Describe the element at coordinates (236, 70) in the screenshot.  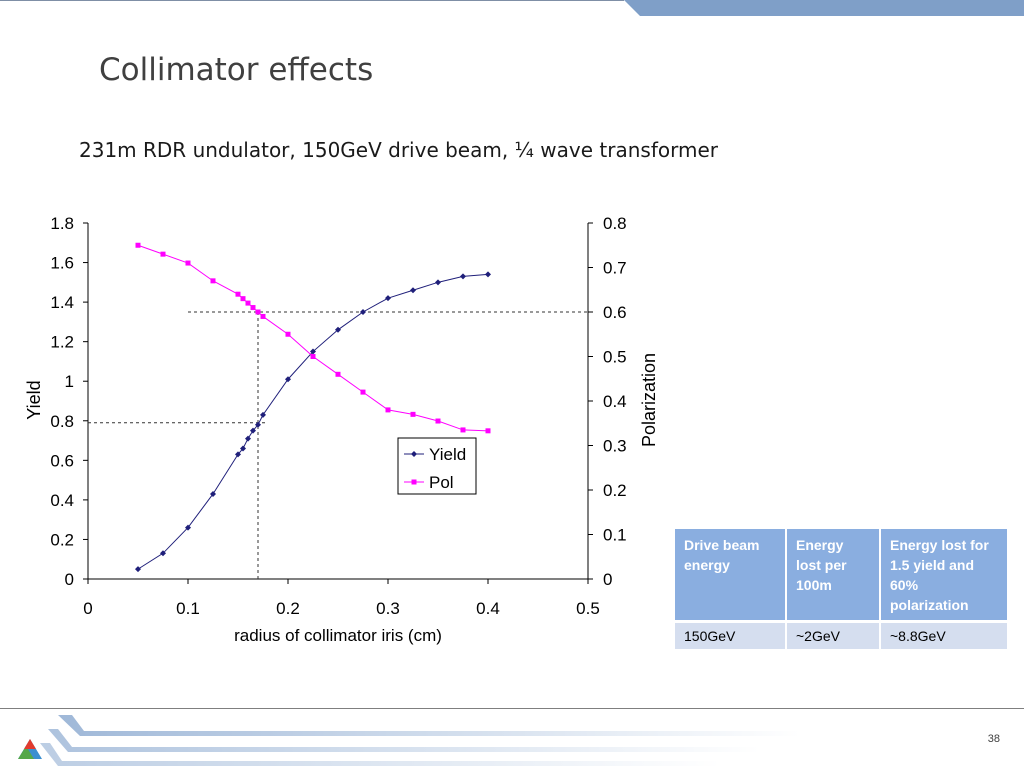
I see `slide-title: Collimator effects` at that location.